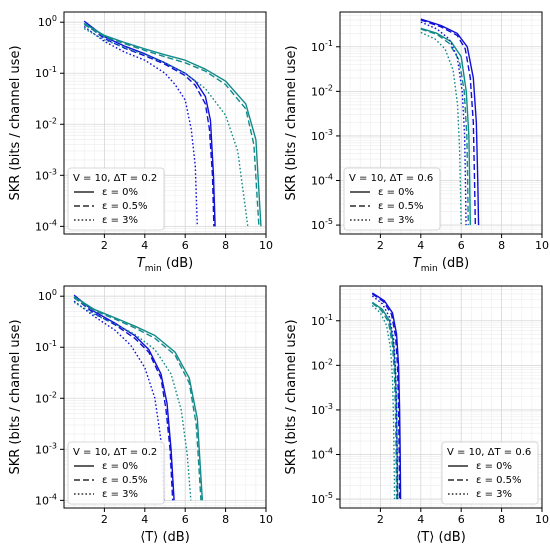  Describe the element at coordinates (489, 452) in the screenshot. I see `legend-title: V = 10, ΔT = 0.6` at that location.